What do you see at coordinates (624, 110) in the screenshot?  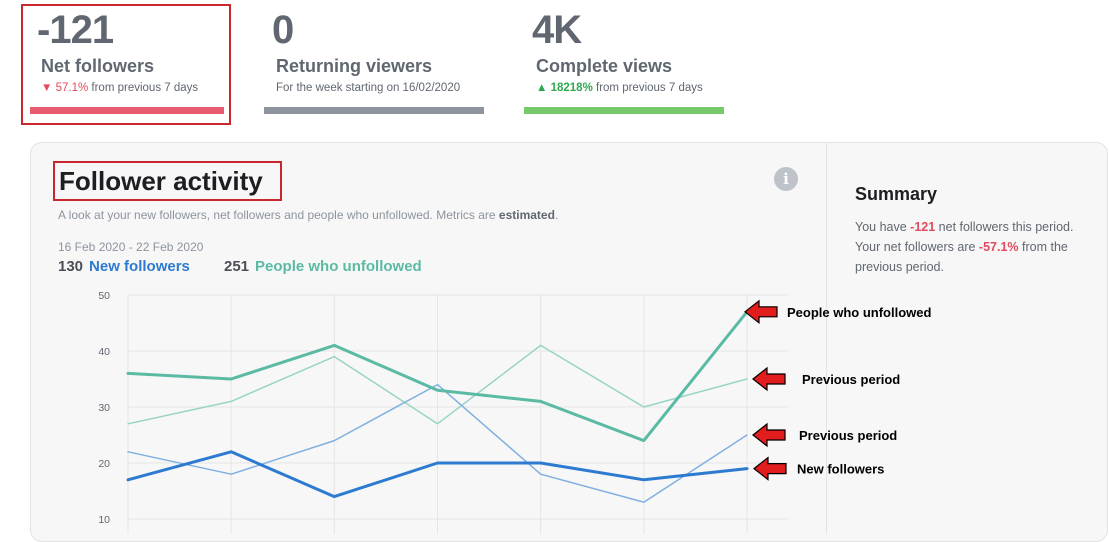 I see `complete-views-bar` at bounding box center [624, 110].